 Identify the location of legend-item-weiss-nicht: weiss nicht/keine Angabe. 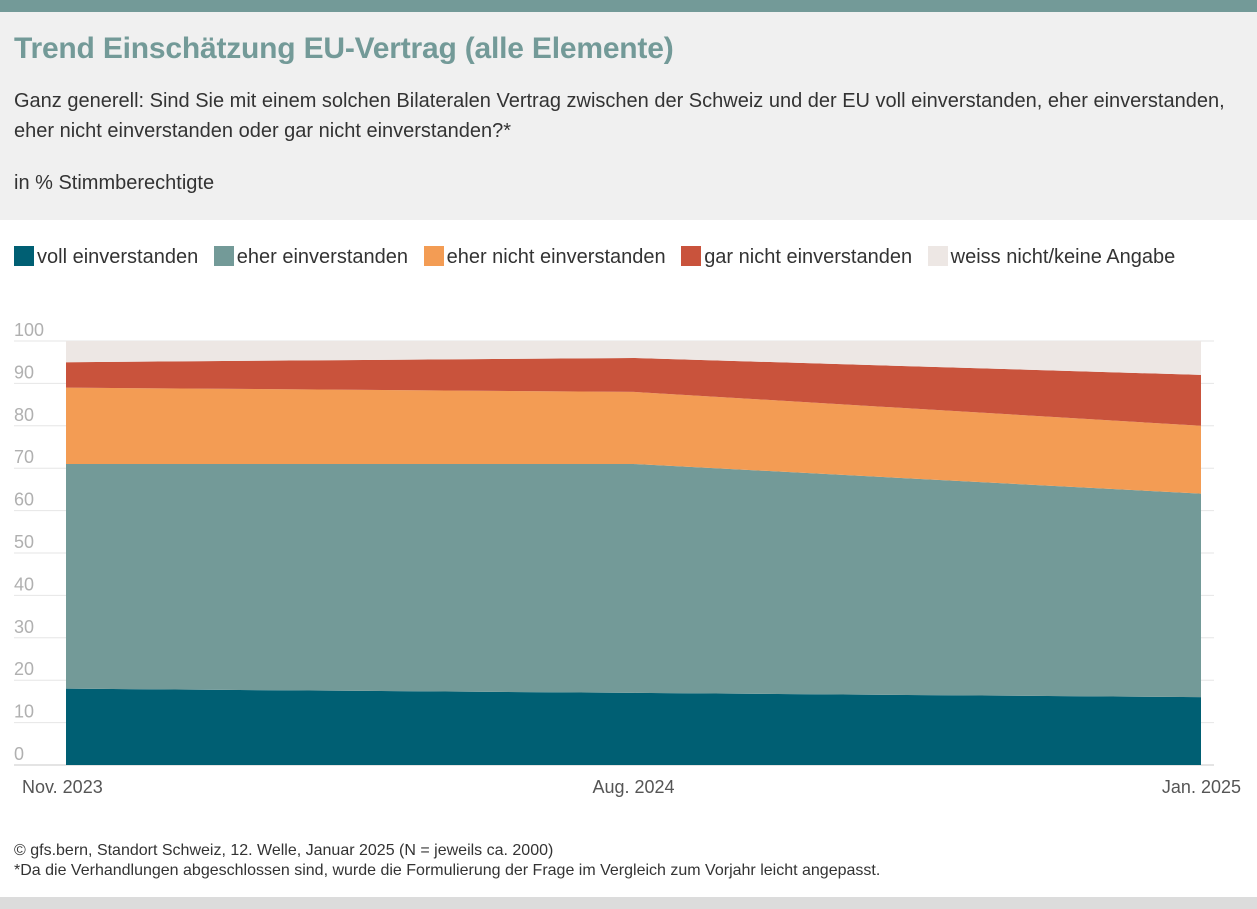
(1051, 257).